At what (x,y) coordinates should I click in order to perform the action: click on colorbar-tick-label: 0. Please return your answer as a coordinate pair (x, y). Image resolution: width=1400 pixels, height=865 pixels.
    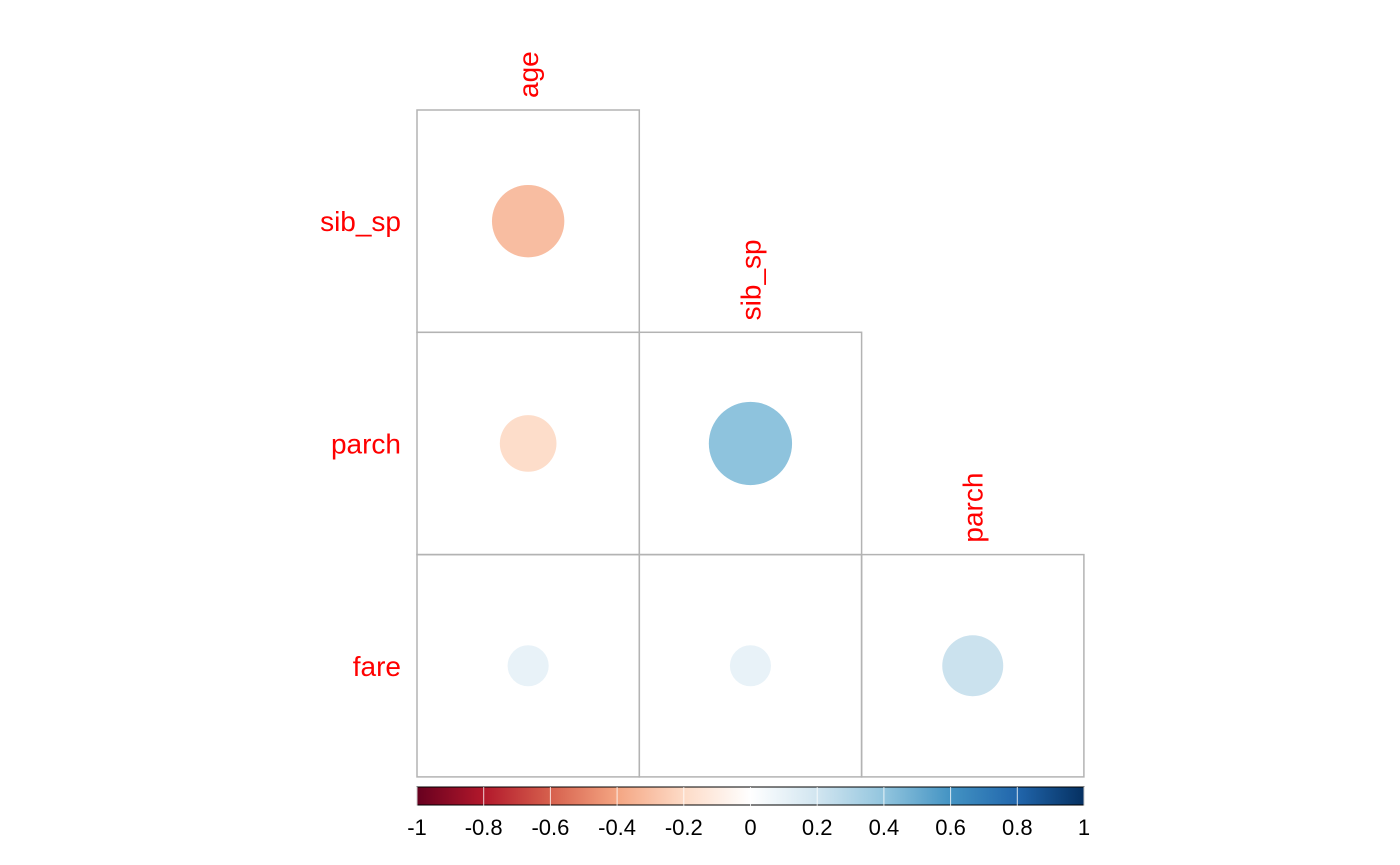
    Looking at the image, I should click on (750, 827).